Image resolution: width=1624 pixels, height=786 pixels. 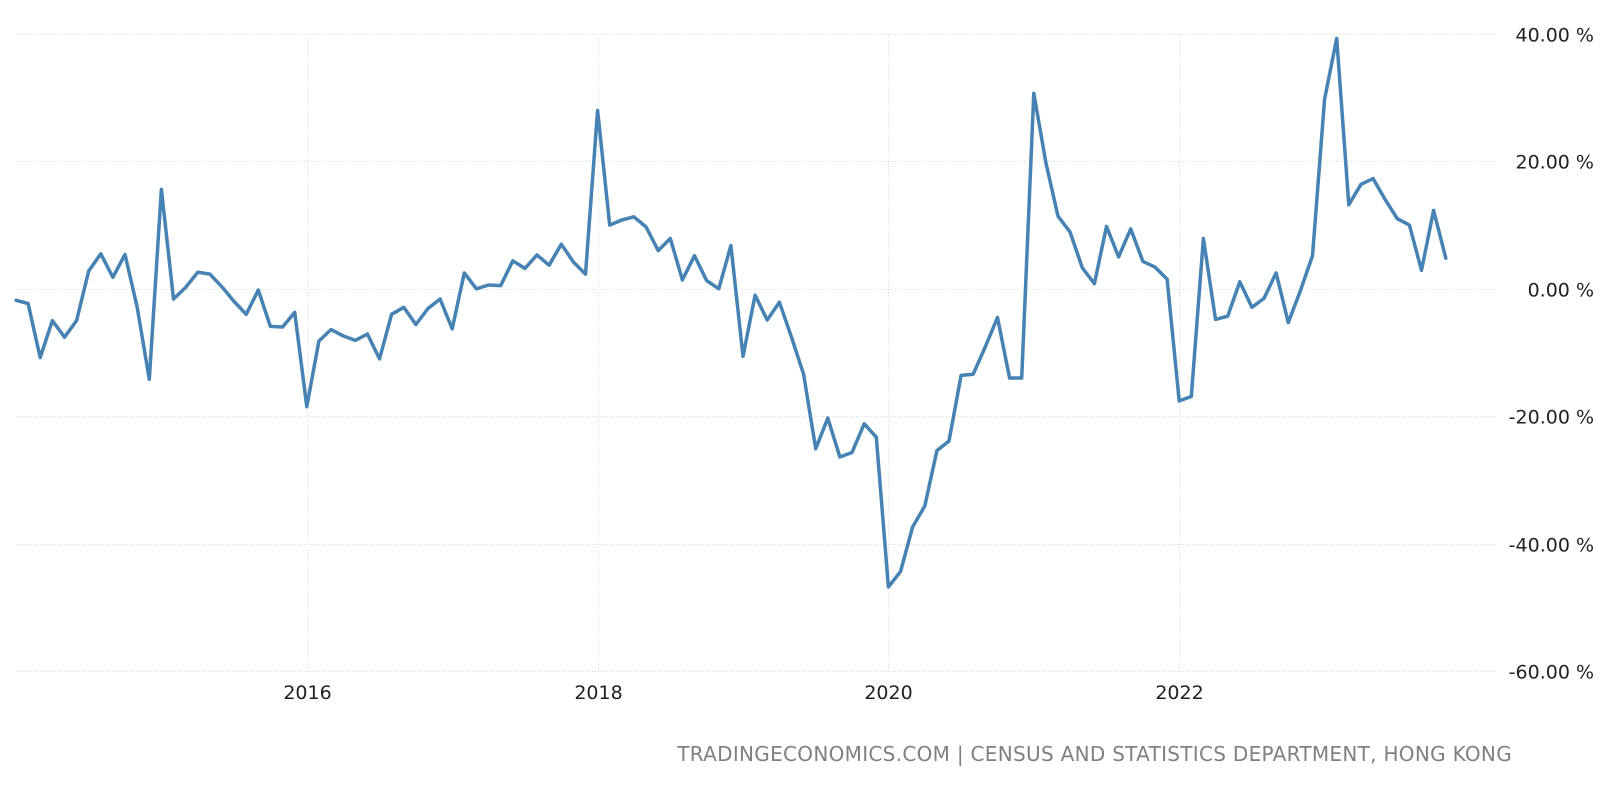 I want to click on x-tick-label: 2020, so click(x=888, y=693).